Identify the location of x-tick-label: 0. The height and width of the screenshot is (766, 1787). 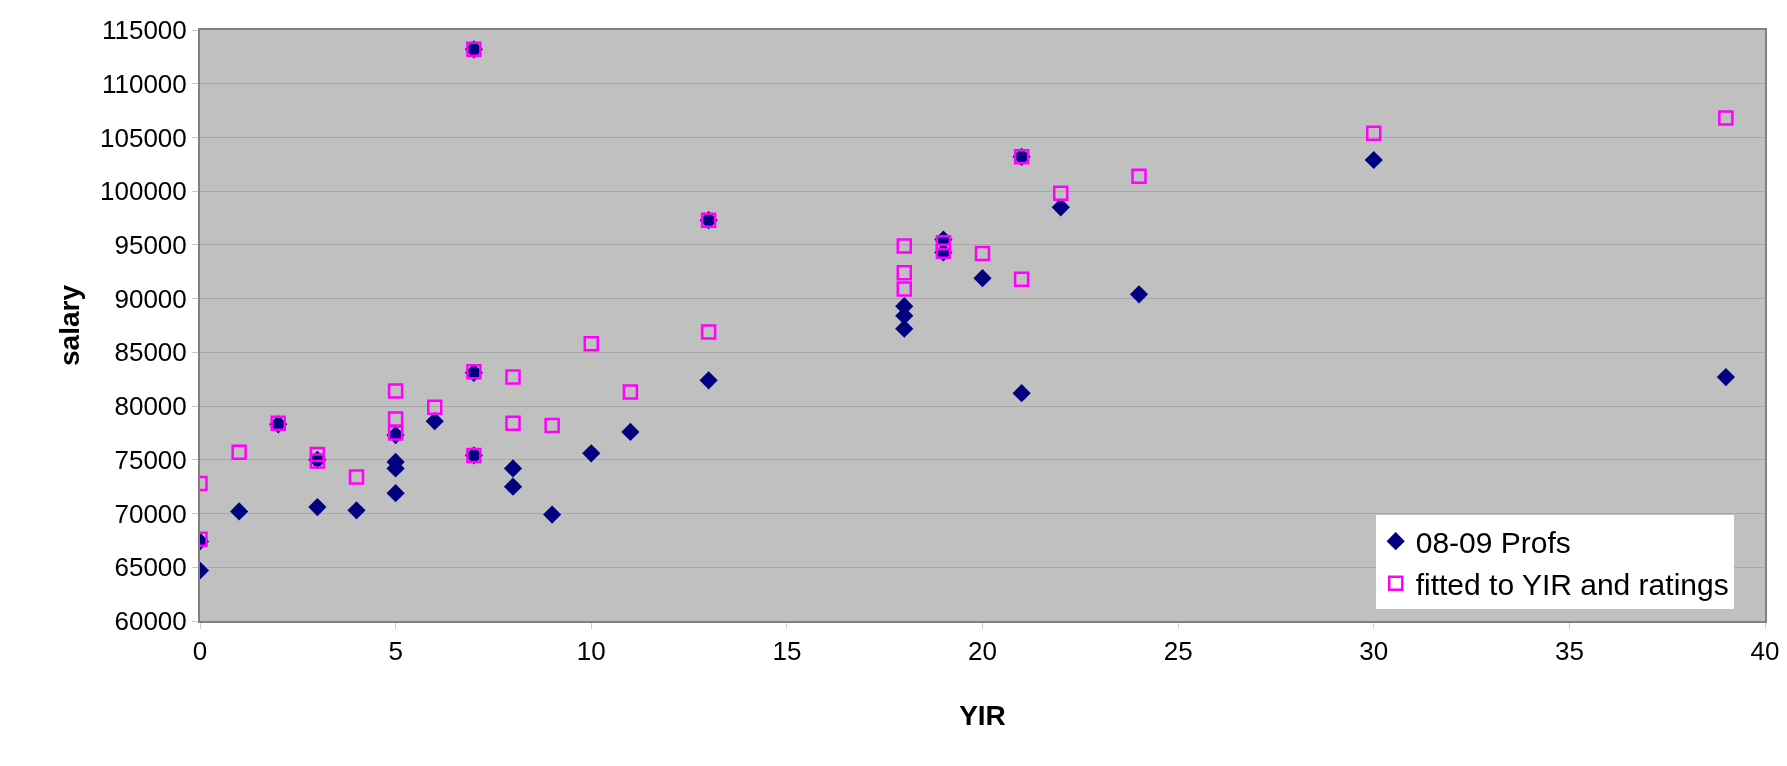
(200, 651).